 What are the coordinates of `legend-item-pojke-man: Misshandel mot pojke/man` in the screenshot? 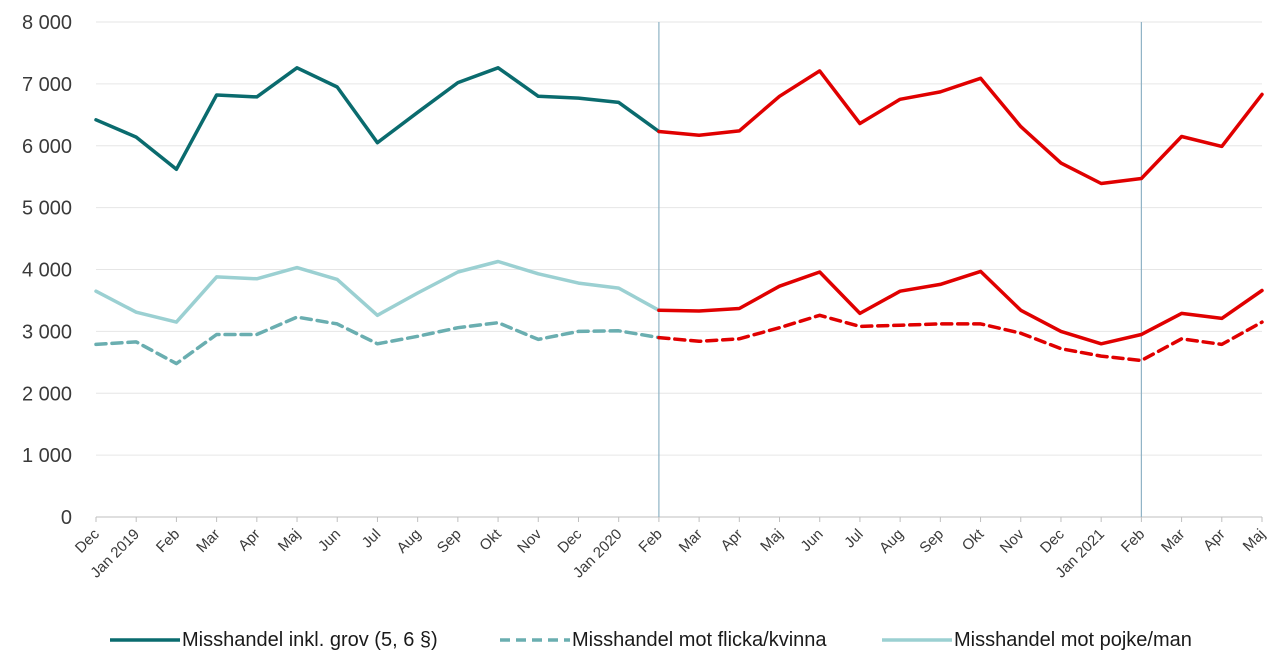 It's located at (1037, 640).